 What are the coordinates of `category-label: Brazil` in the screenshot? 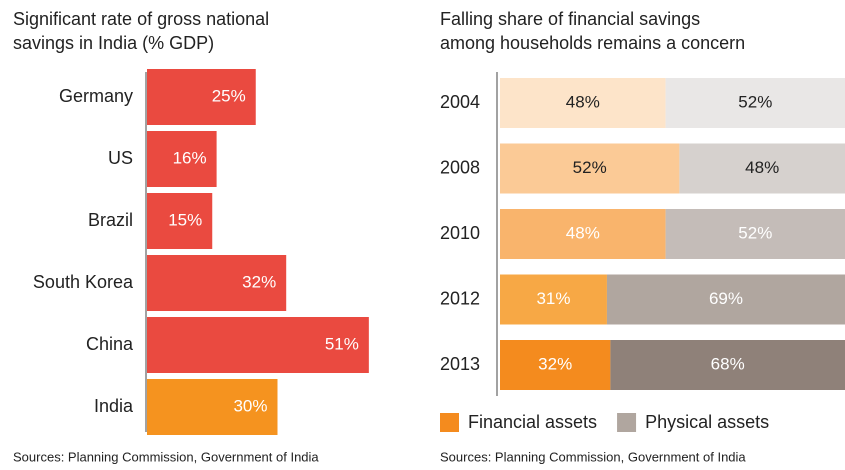 It's located at (110, 220).